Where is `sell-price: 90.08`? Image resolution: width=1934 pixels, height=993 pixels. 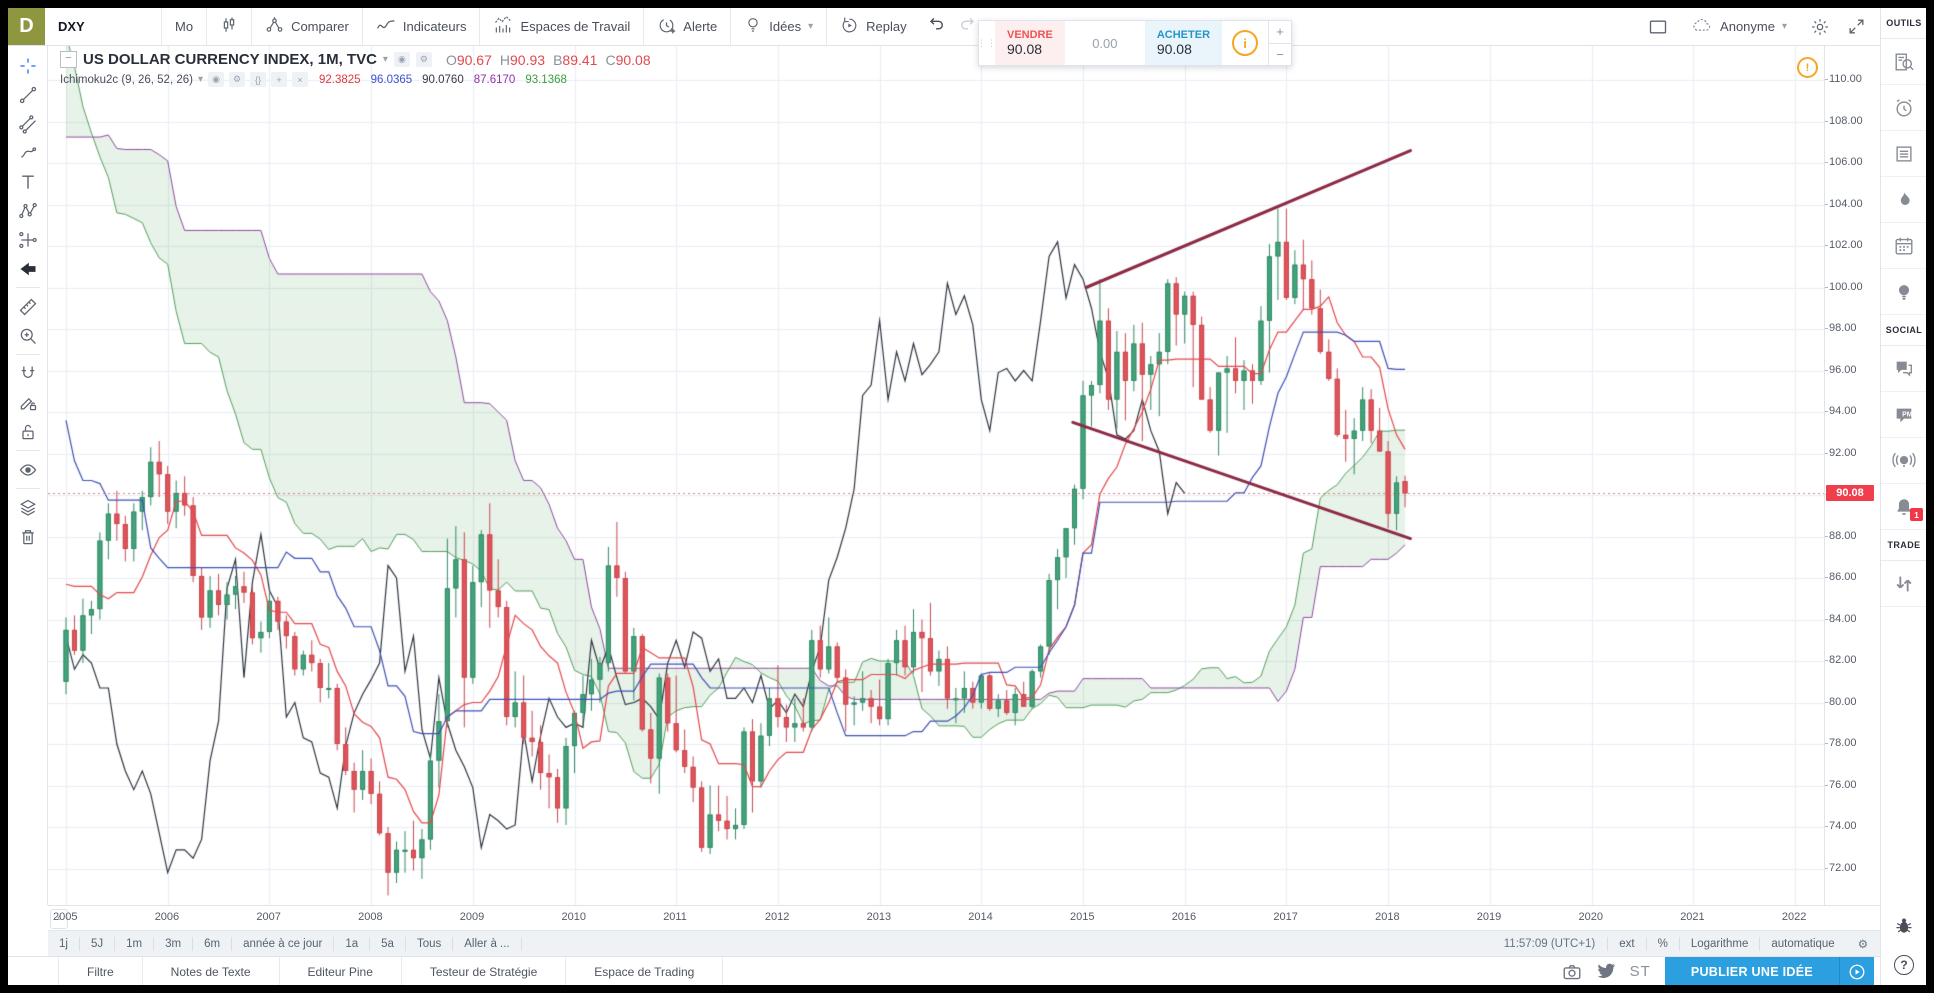 sell-price: 90.08 is located at coordinates (1025, 49).